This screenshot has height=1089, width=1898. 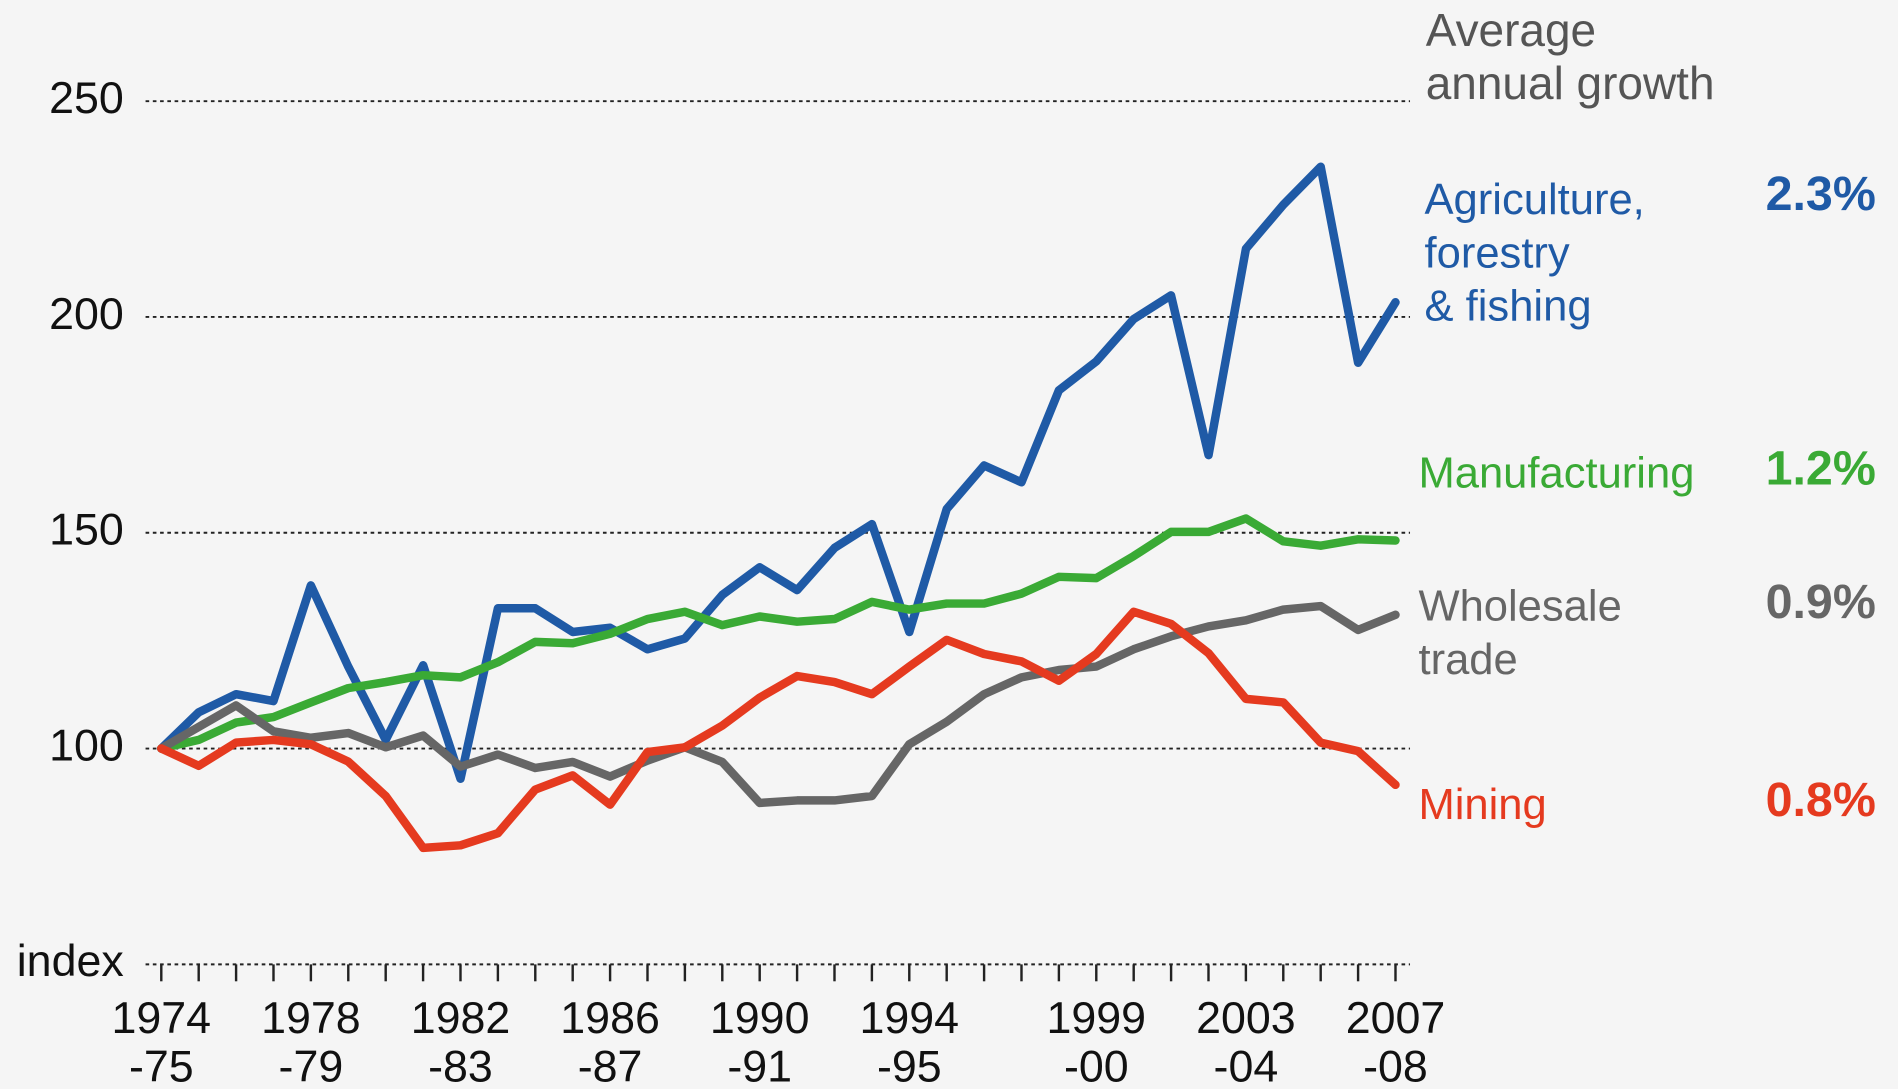 What do you see at coordinates (461, 1041) in the screenshot?
I see `x-tick-label: 1982 -83` at bounding box center [461, 1041].